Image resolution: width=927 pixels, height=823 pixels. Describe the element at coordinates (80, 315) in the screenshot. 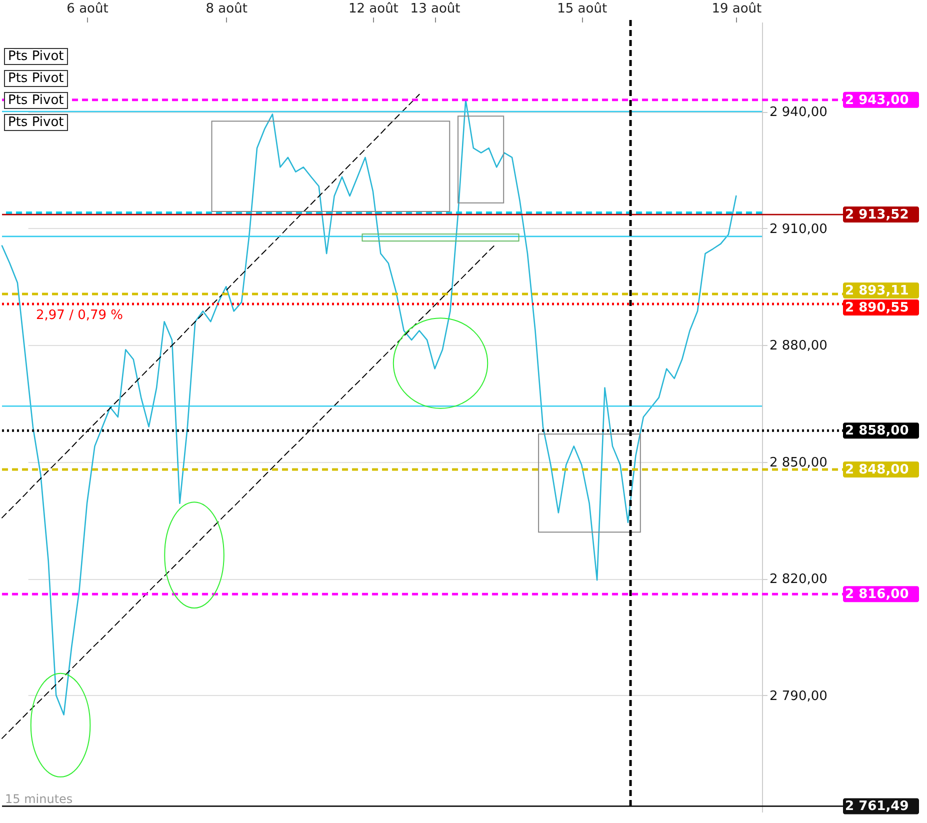

I see `annotation: 2,97 / 0,79 %` at that location.